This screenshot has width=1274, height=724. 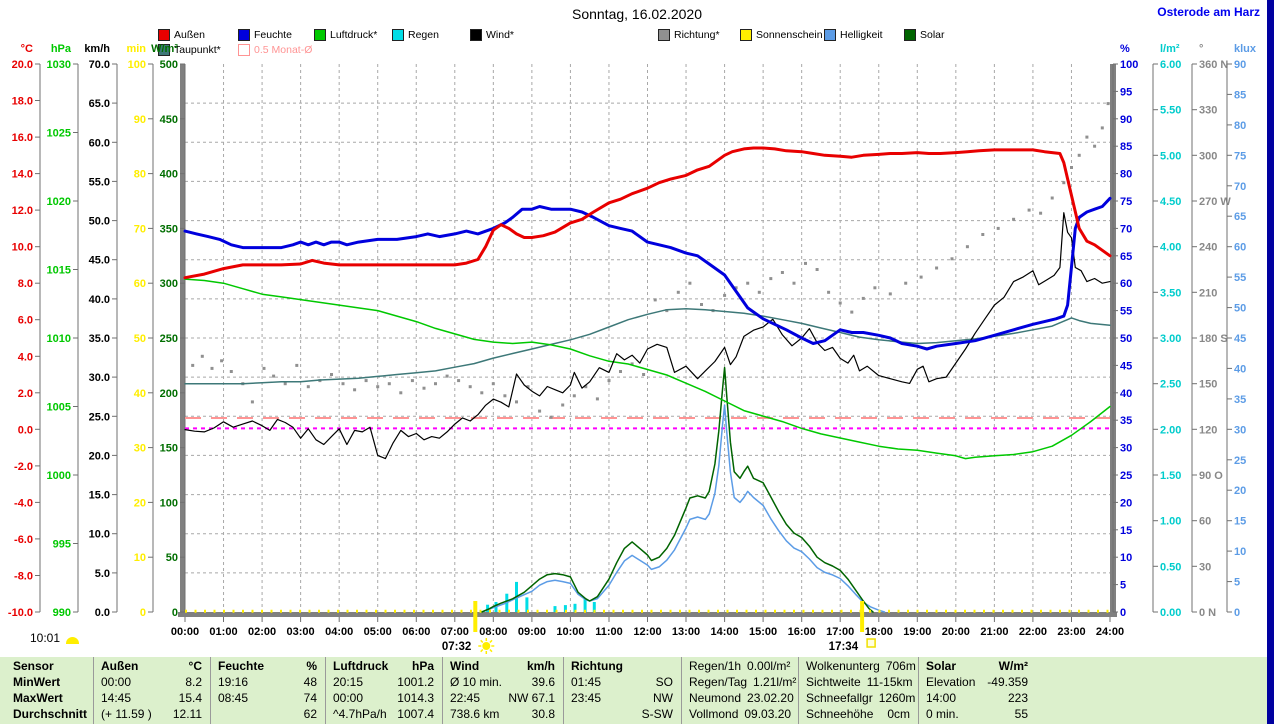 I want to click on helligkeit-color-swatch-icon, so click(x=830, y=35).